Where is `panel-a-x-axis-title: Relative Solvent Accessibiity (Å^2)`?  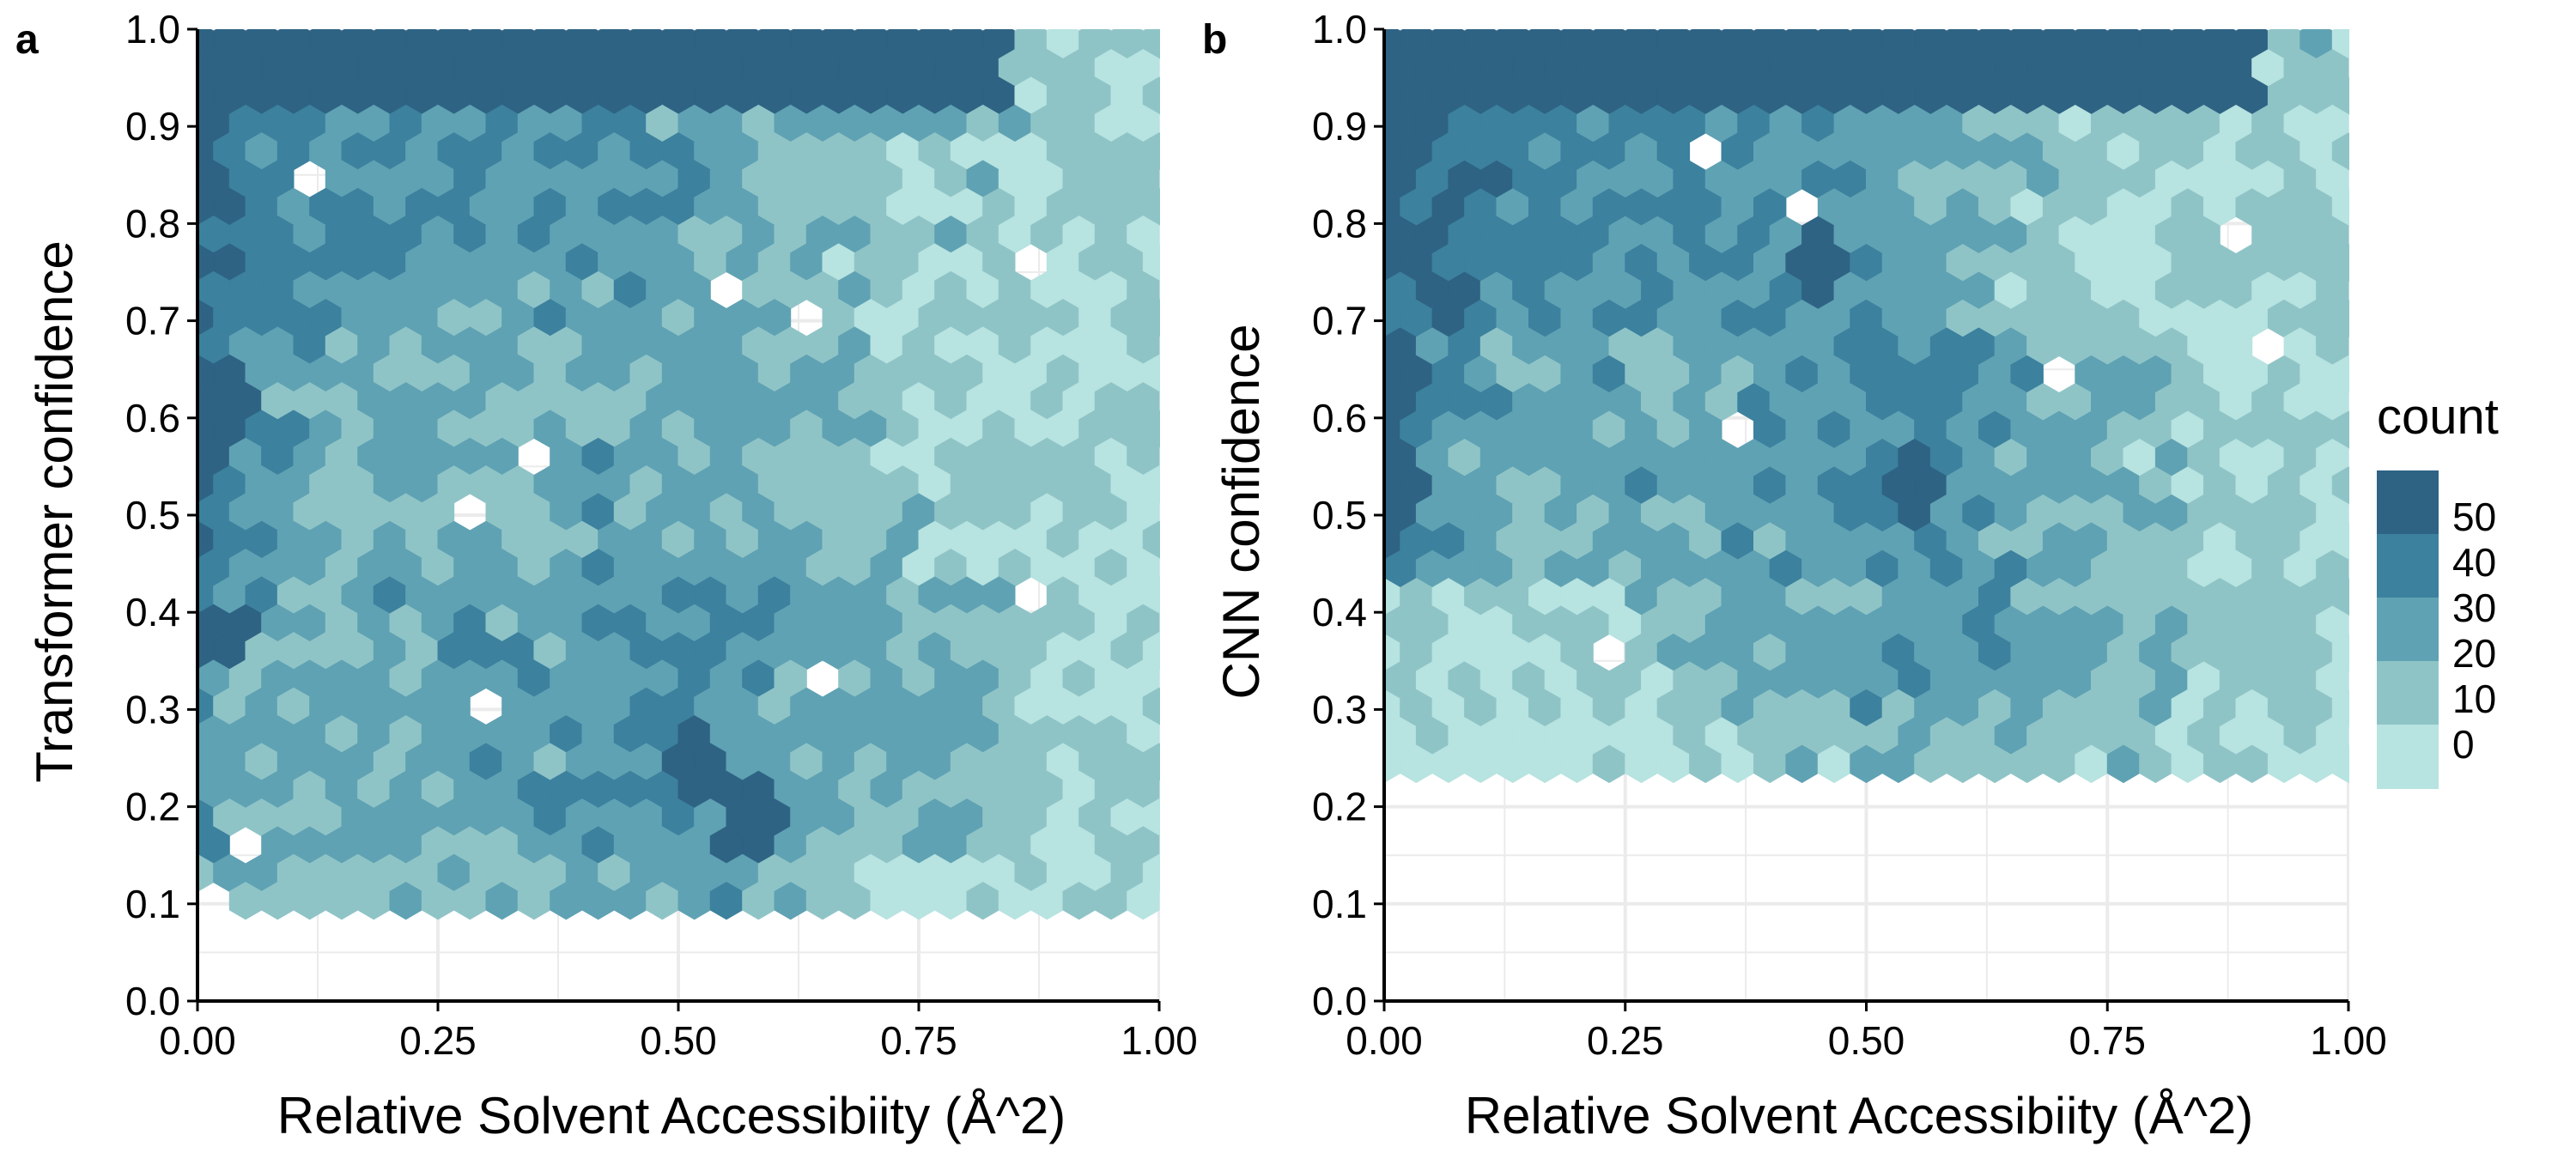 panel-a-x-axis-title: Relative Solvent Accessibiity (Å^2) is located at coordinates (671, 1115).